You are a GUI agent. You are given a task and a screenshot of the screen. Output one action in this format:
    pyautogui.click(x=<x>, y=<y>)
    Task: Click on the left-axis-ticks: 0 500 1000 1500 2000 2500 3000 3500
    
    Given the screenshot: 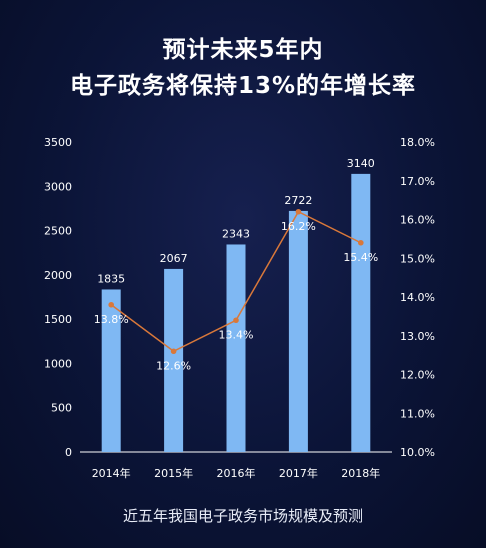 What is the action you would take?
    pyautogui.click(x=58, y=297)
    